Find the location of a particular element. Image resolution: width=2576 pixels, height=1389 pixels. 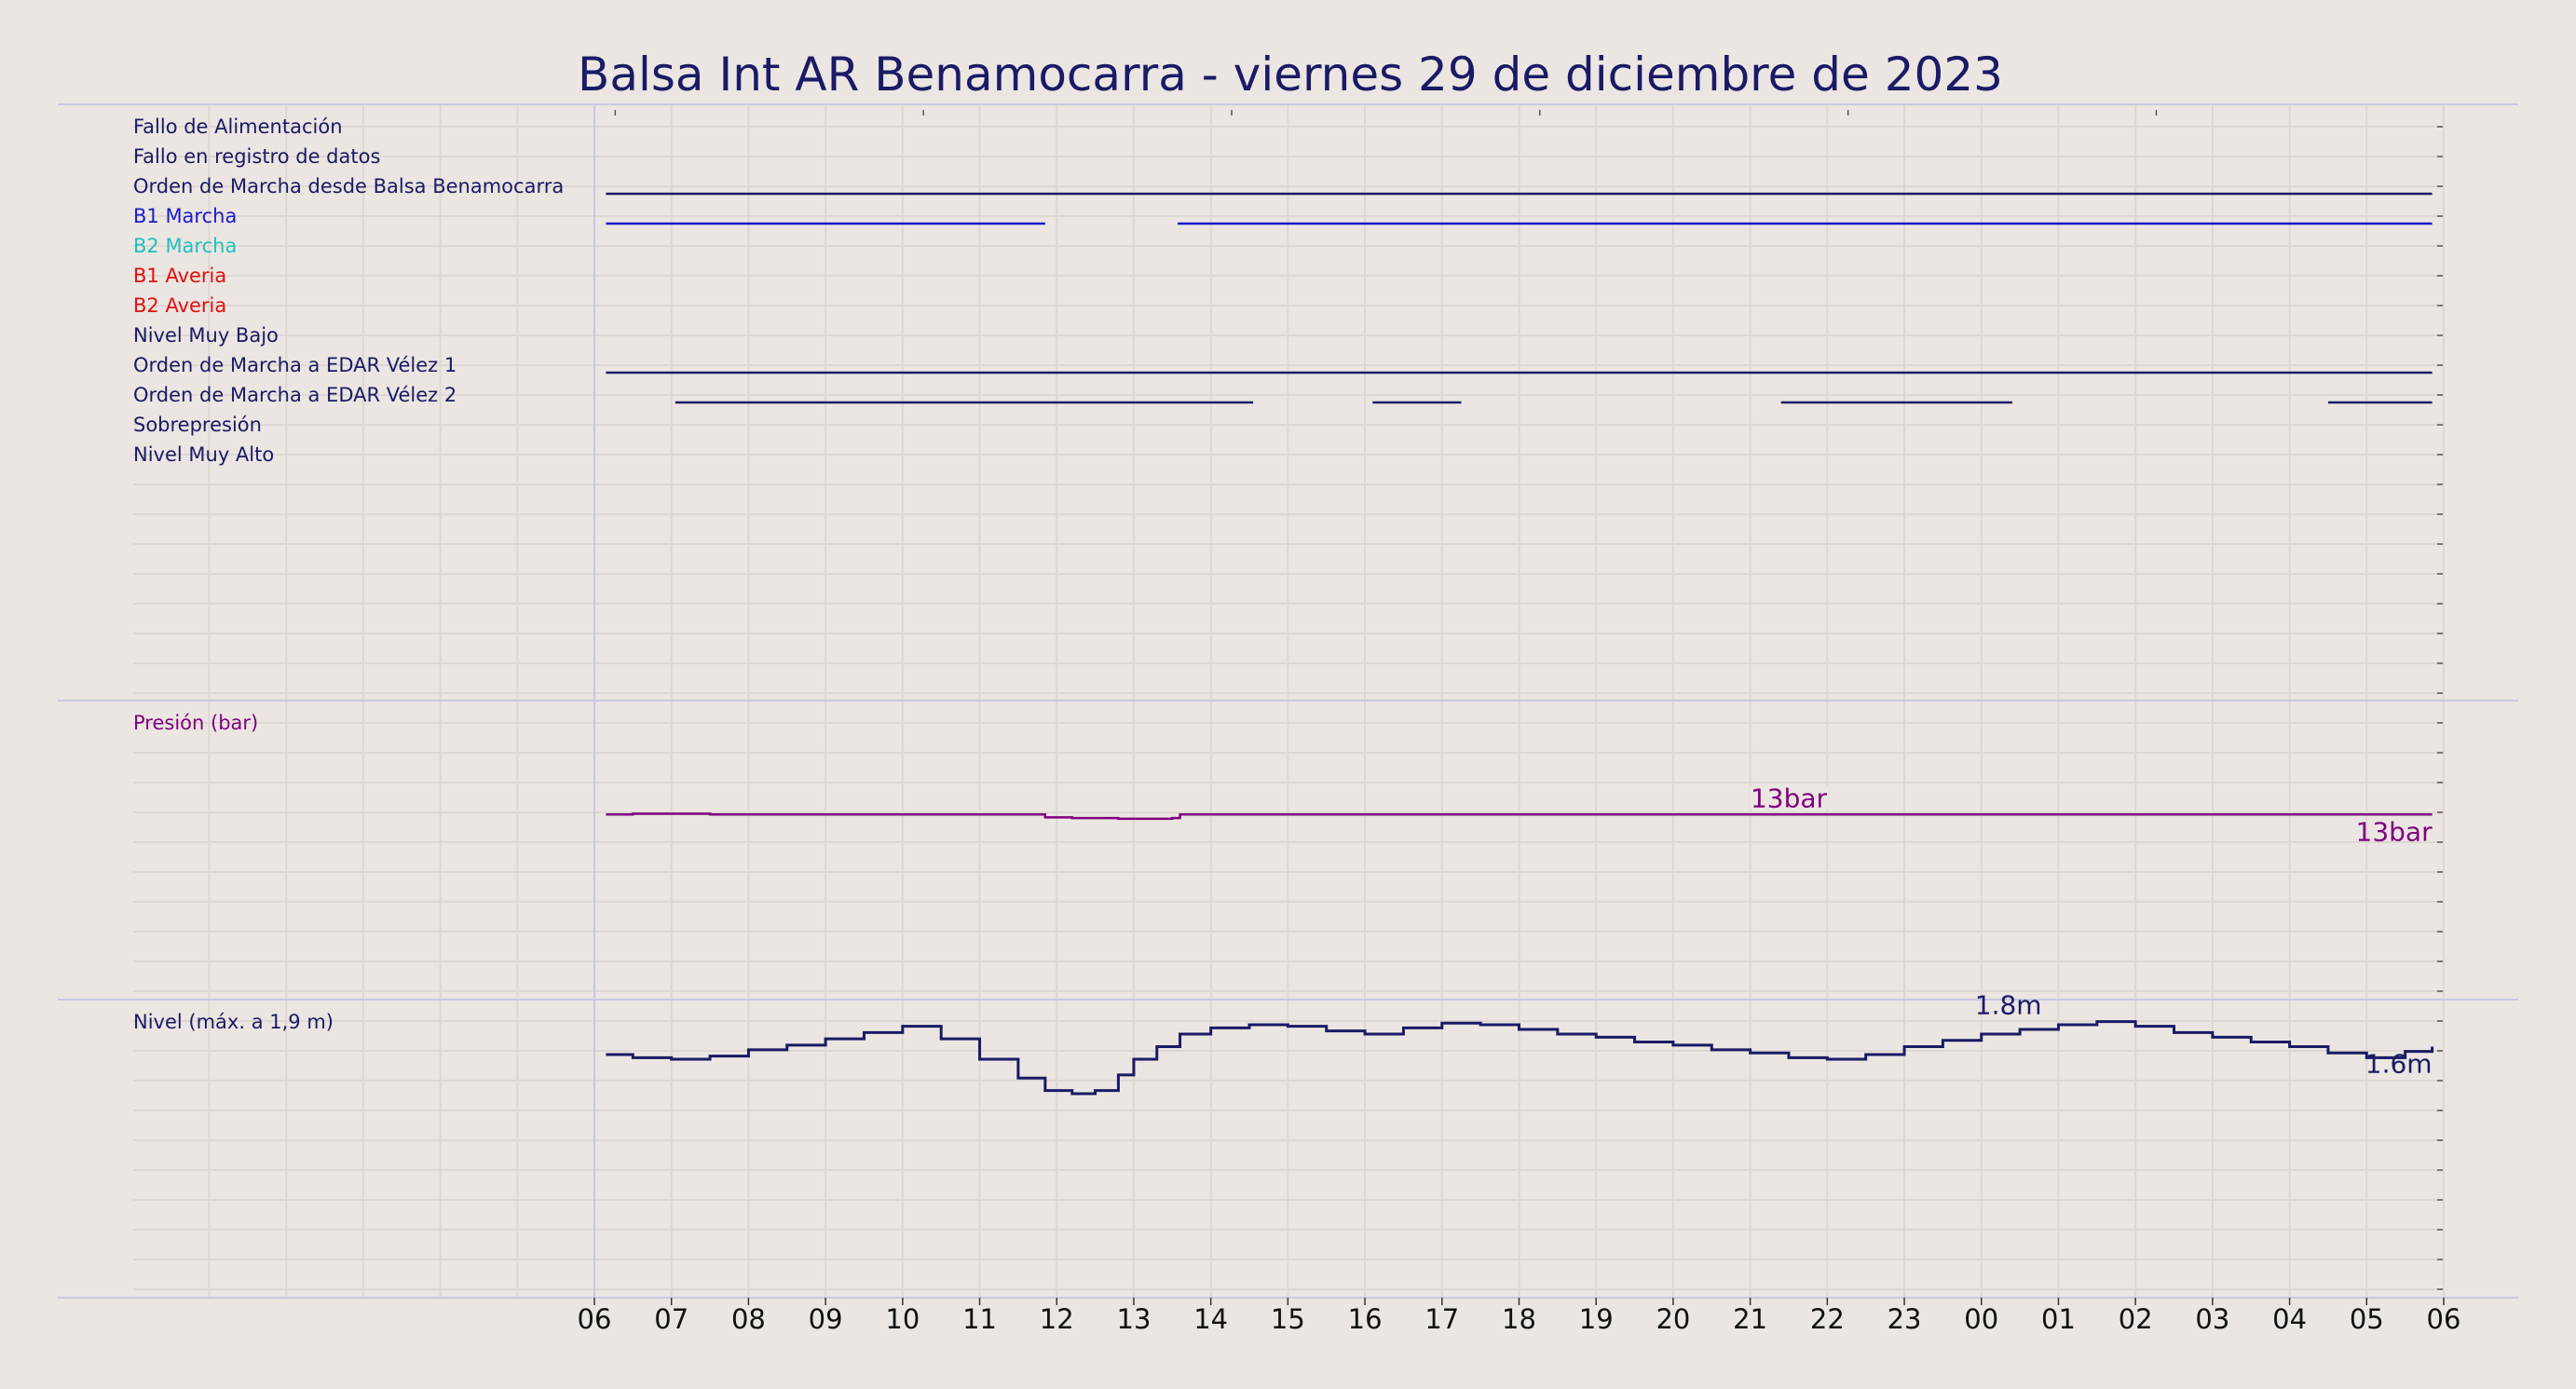

level-series-line is located at coordinates (1520, 1058).